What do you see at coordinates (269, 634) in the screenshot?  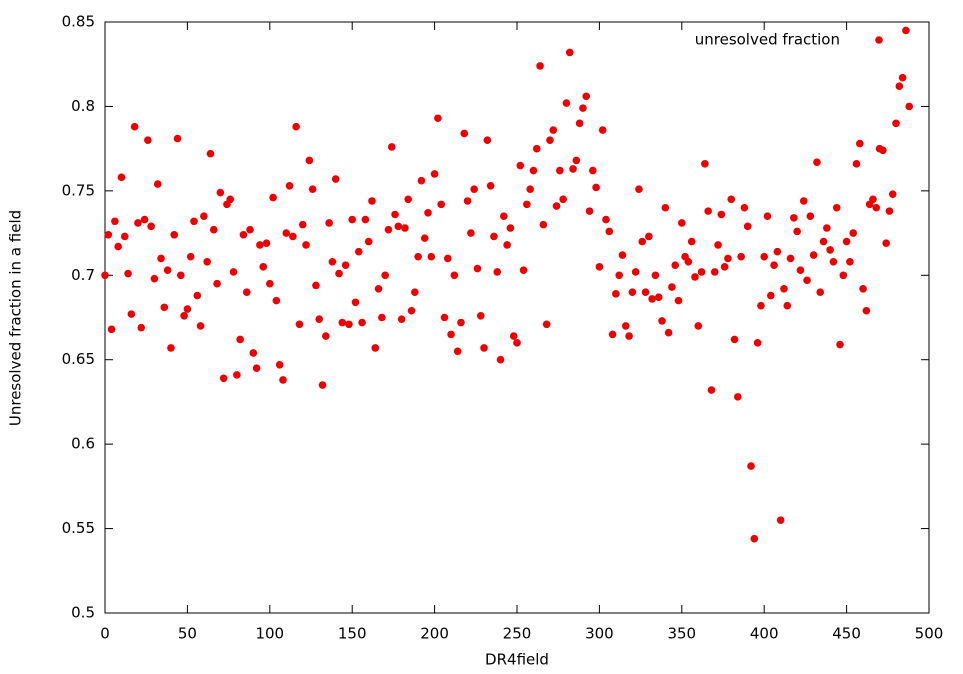 I see `x-tick-label: 100` at bounding box center [269, 634].